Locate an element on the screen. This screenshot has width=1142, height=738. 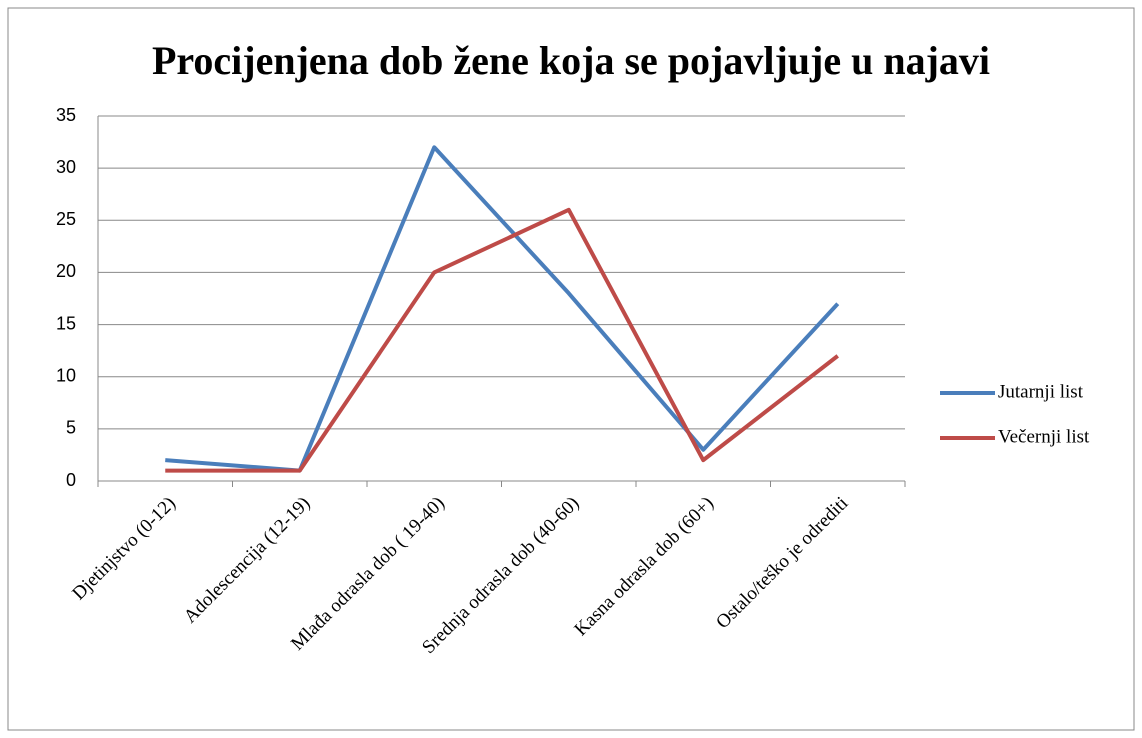
y-tick-label: 5 is located at coordinates (71, 428).